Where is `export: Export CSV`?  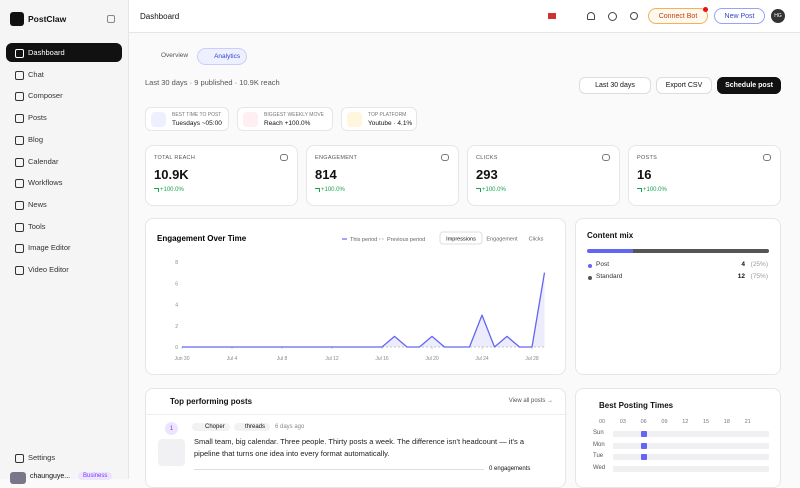
export: Export CSV is located at coordinates (684, 85).